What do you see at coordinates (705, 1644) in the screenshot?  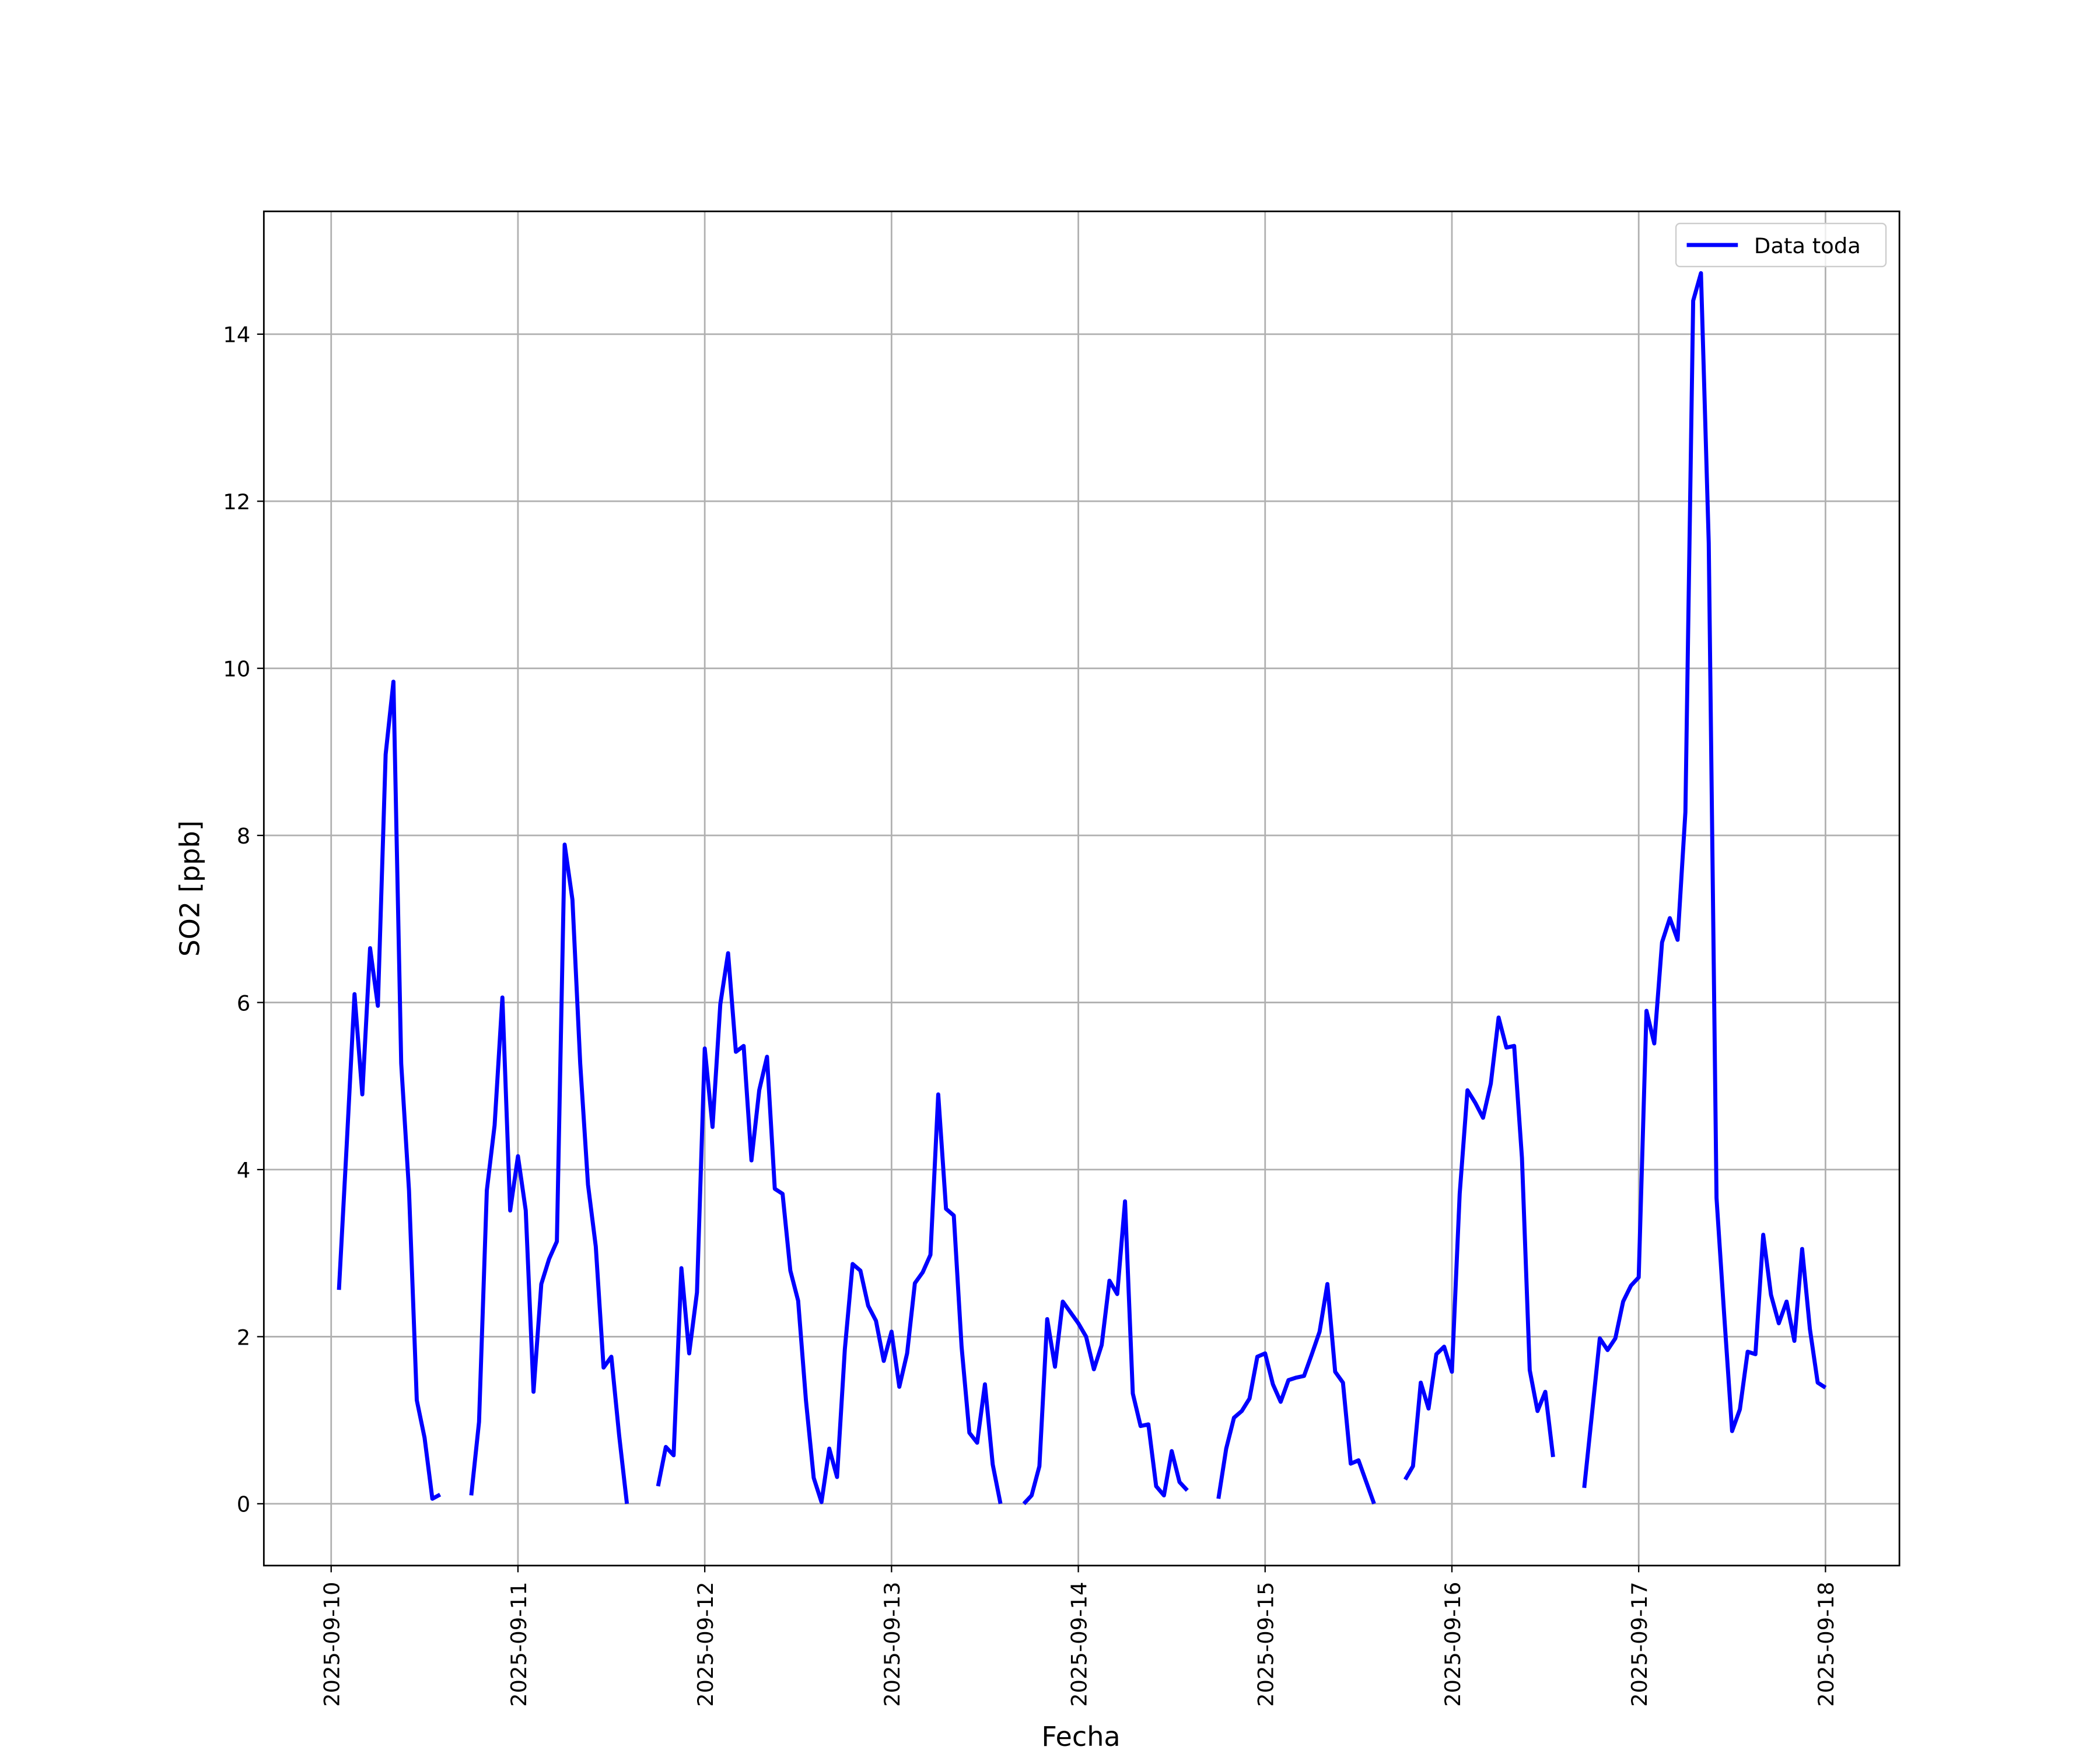 I see `x-tick-label: 2025-09-12` at bounding box center [705, 1644].